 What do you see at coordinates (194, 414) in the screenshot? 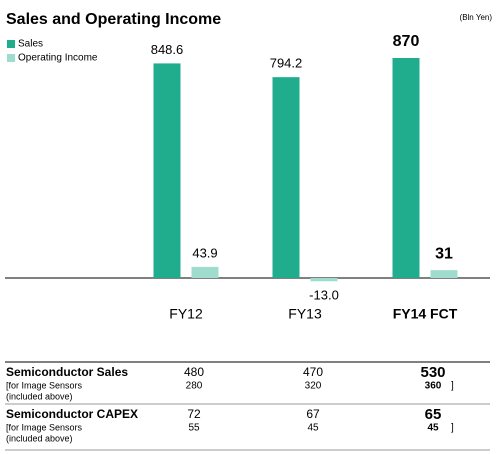
I see `table-cell: 72` at bounding box center [194, 414].